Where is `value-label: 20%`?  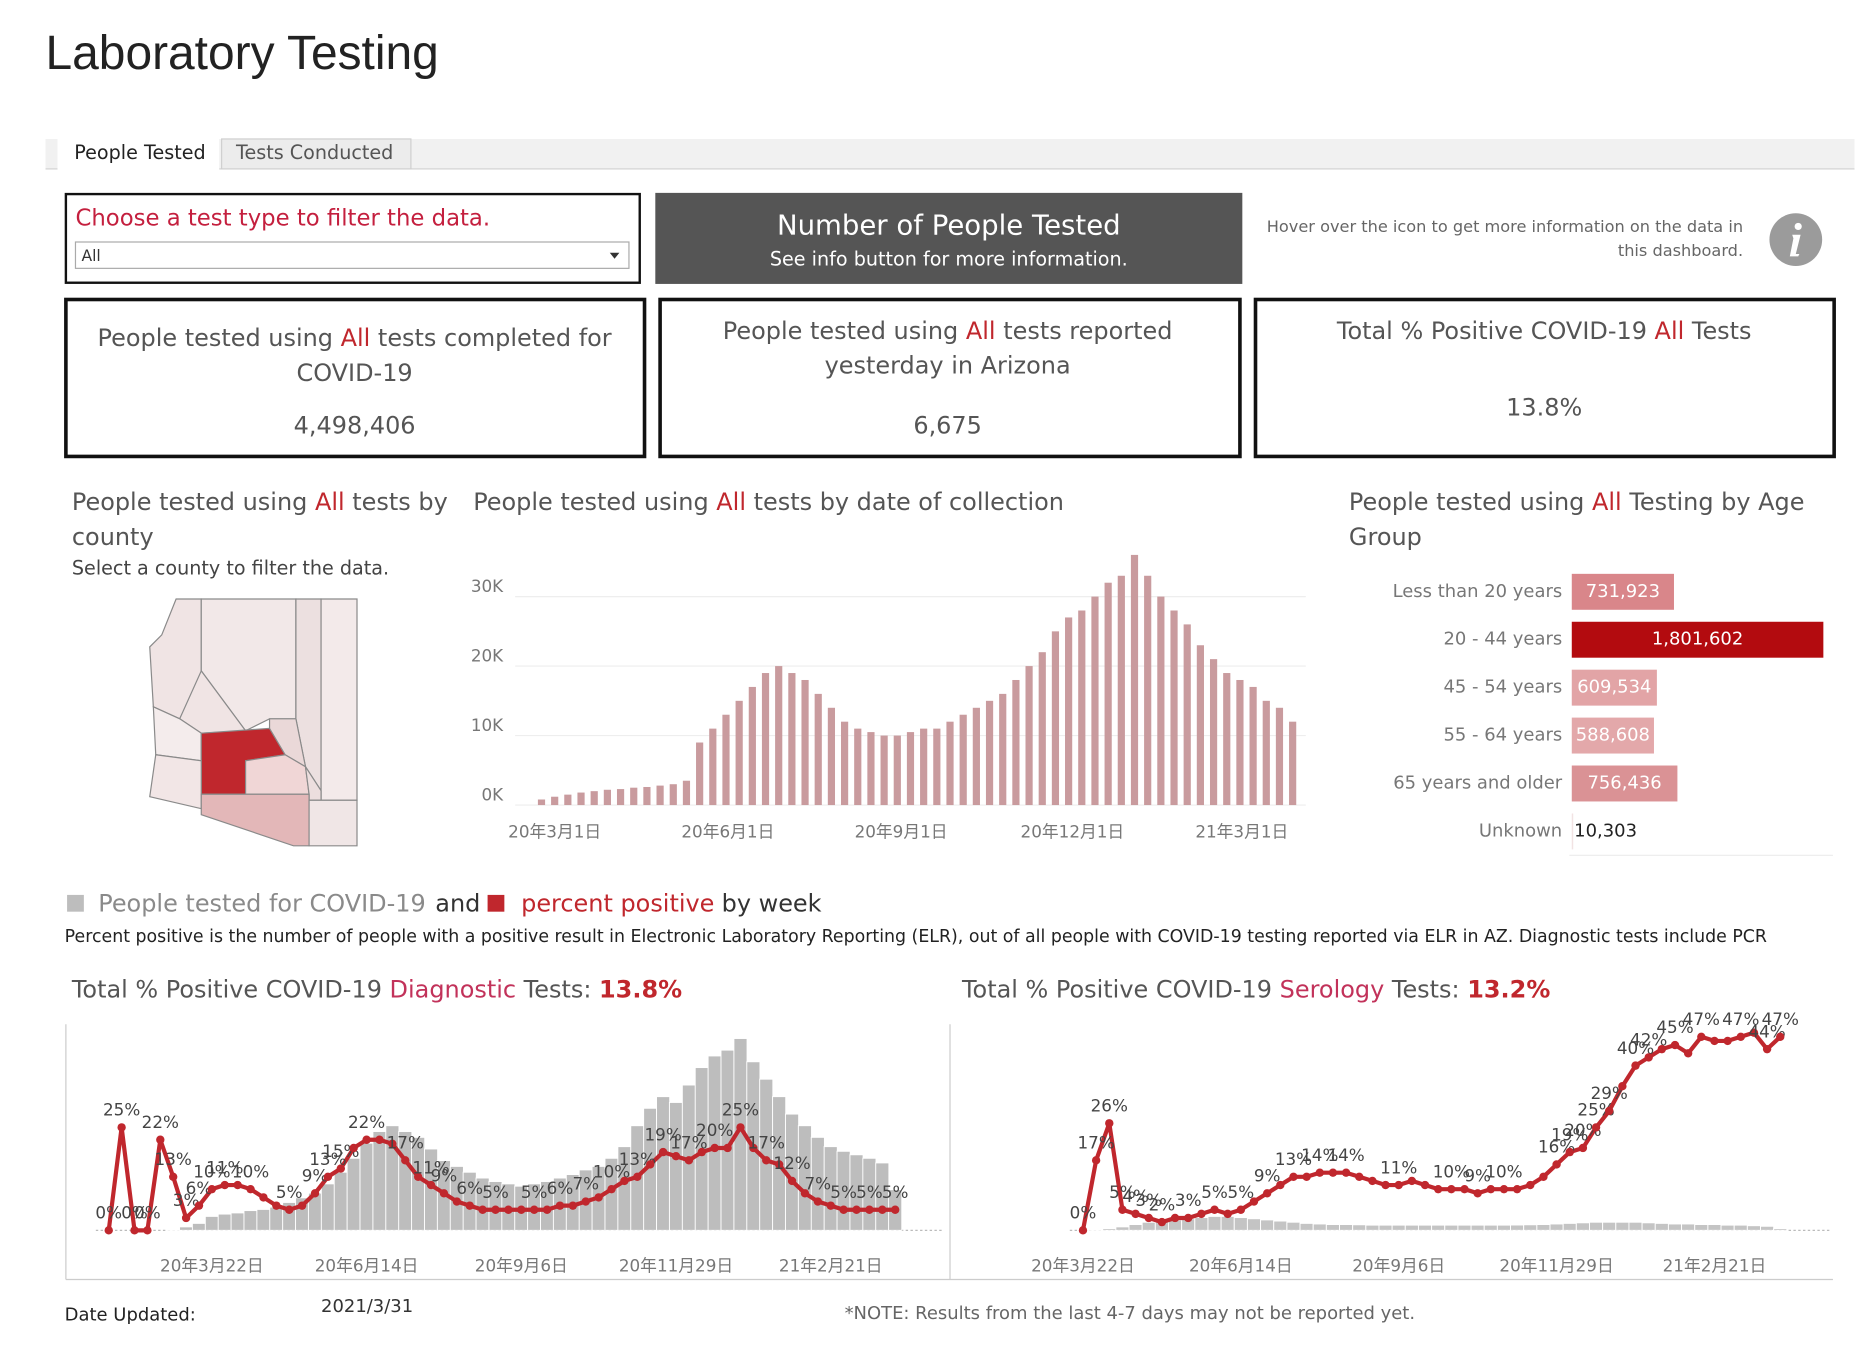 value-label: 20% is located at coordinates (1582, 1130).